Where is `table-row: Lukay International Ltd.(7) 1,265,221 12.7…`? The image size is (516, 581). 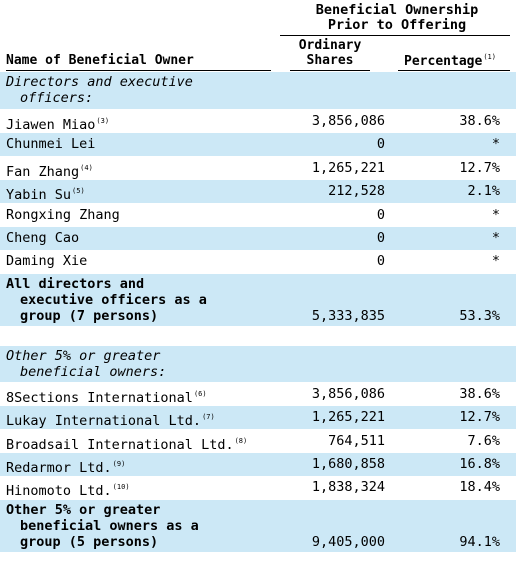 table-row: Lukay International Ltd.(7) 1,265,221 12.7… is located at coordinates (258, 418).